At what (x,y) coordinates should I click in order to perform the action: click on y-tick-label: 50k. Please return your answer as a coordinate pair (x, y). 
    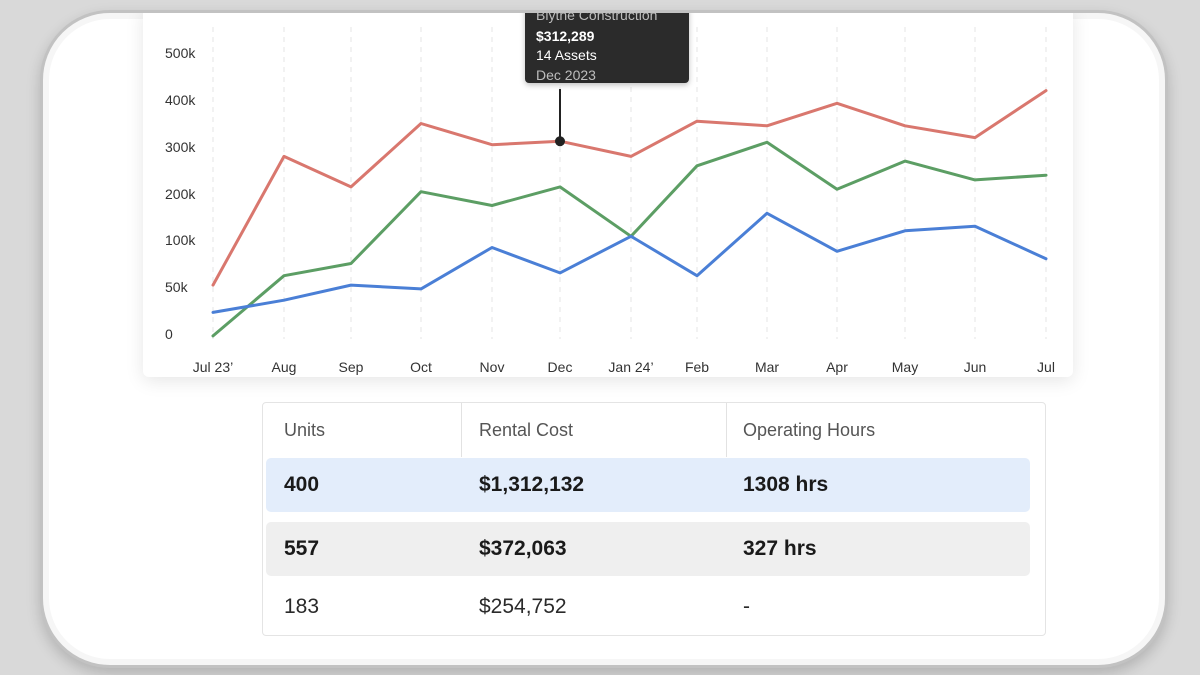
    Looking at the image, I should click on (177, 287).